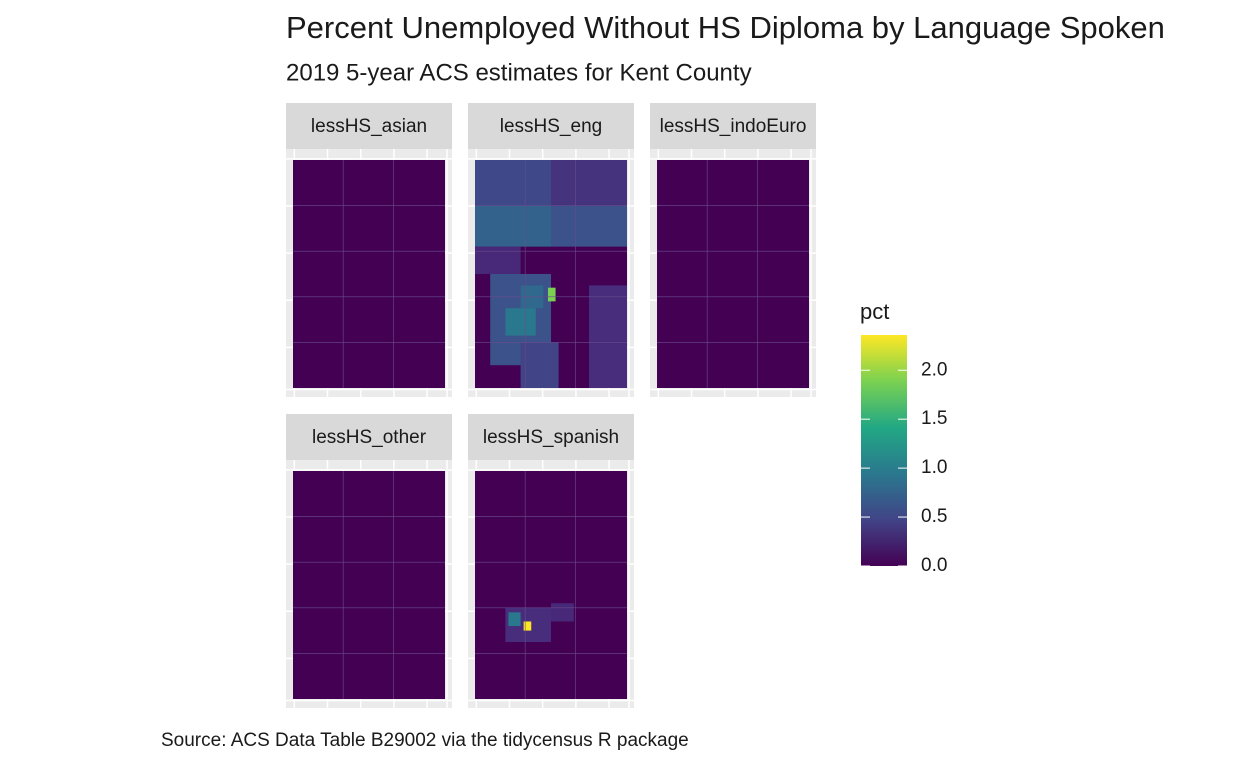  I want to click on facet: lessHS_indoEuro, so click(733, 250).